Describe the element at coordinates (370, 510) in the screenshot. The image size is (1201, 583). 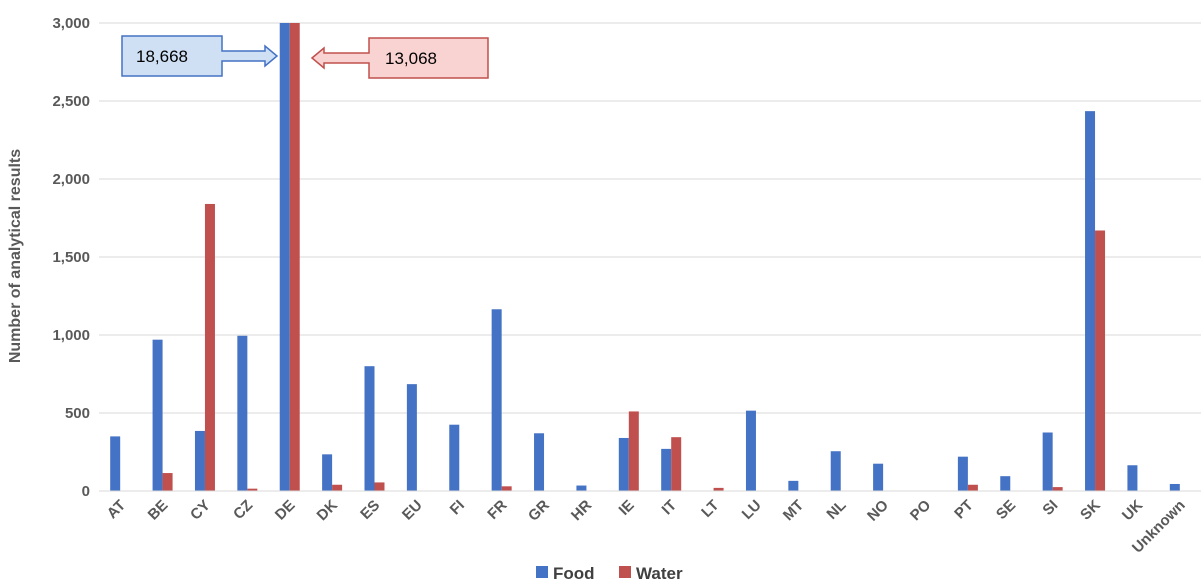
I see `x-tick-label: ES` at that location.